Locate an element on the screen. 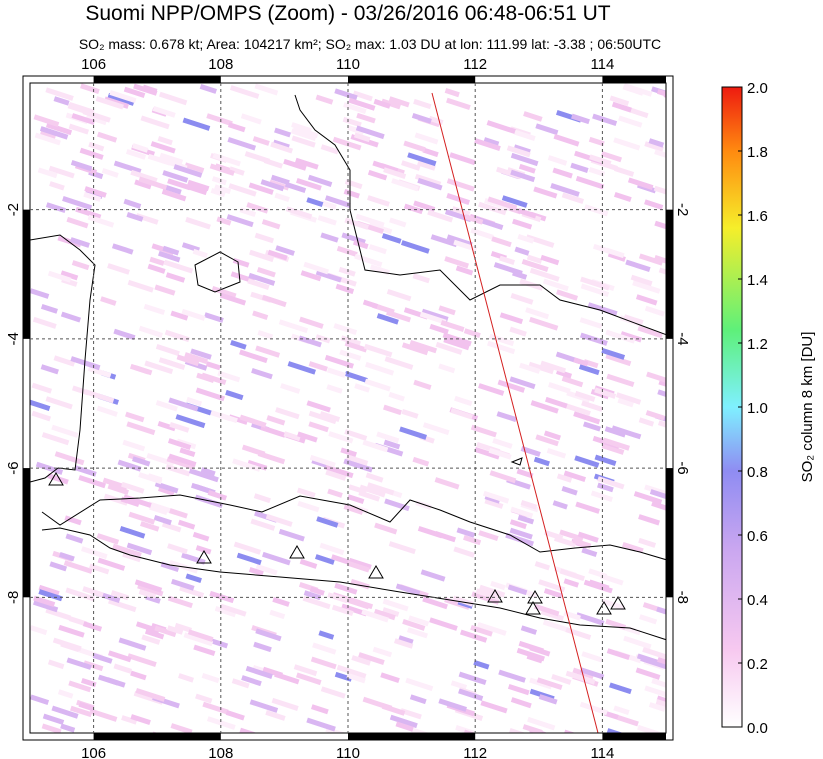 The width and height of the screenshot is (823, 759). x-tick-label: 114 is located at coordinates (602, 752).